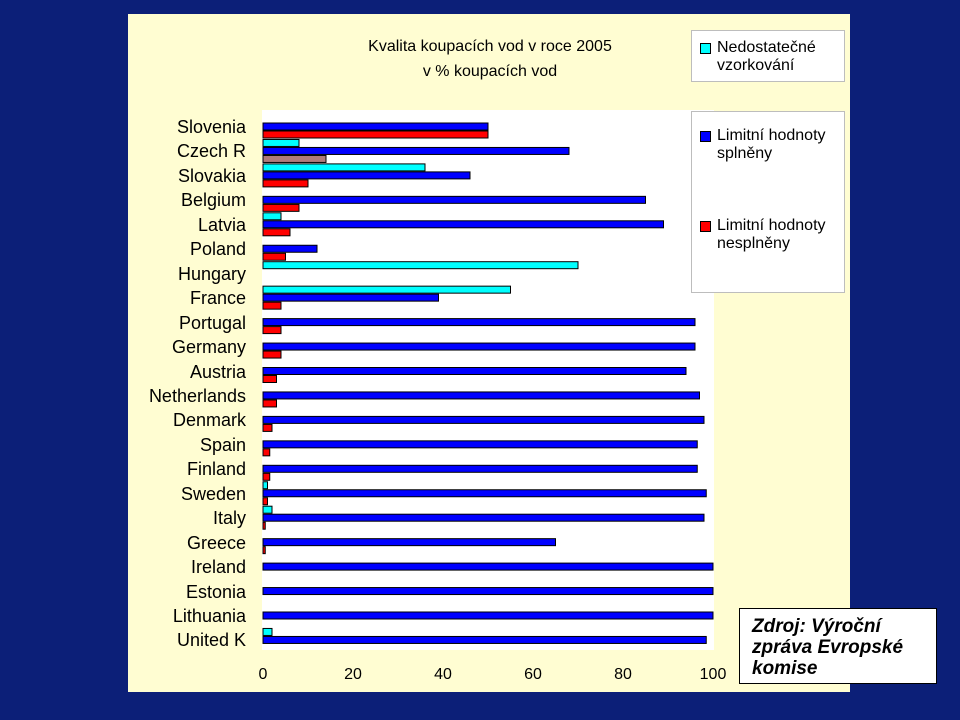  Describe the element at coordinates (218, 567) in the screenshot. I see `category-label: Ireland` at that location.